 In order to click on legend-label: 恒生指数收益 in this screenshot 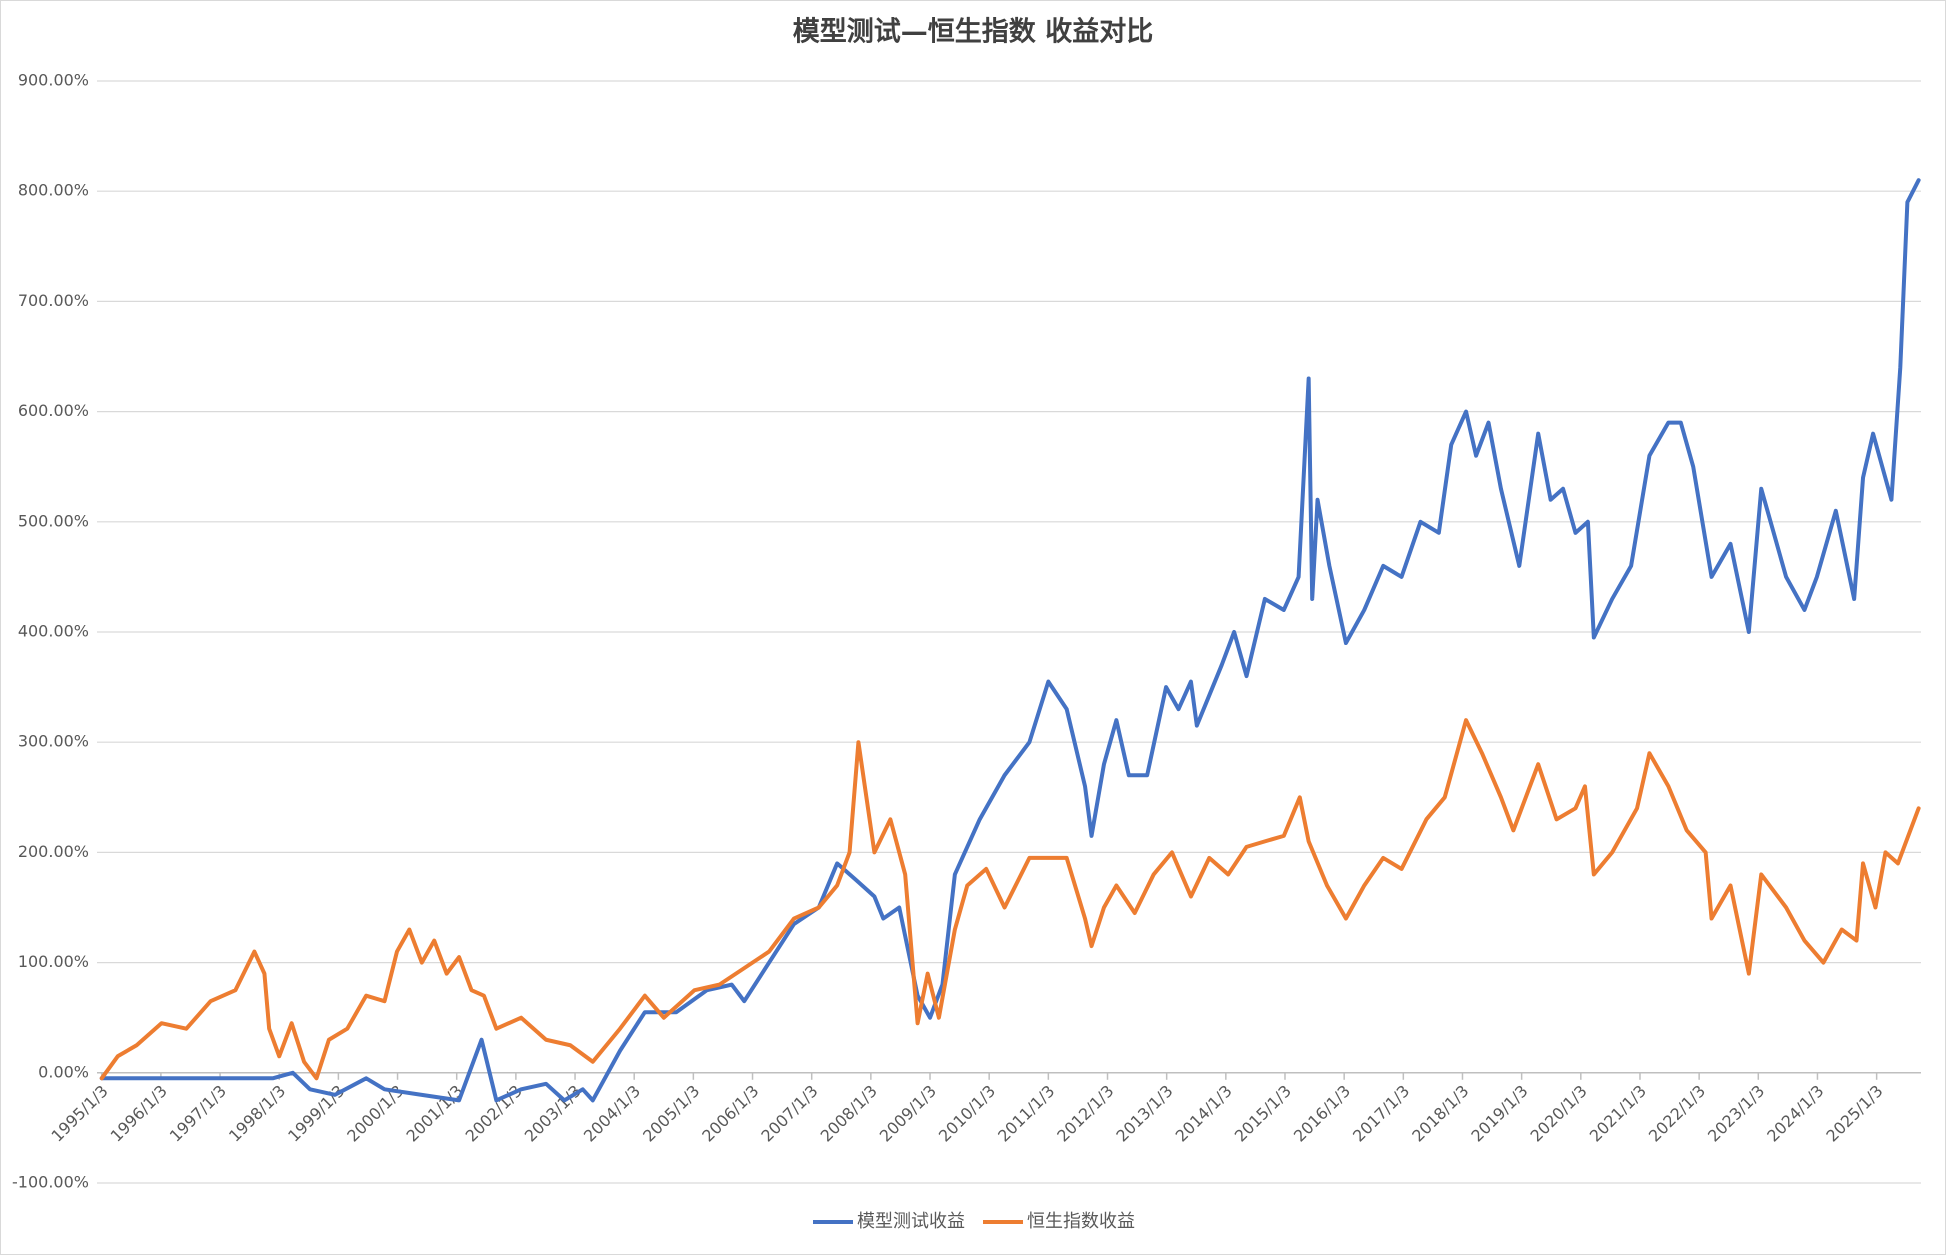, I will do `click(1081, 1221)`.